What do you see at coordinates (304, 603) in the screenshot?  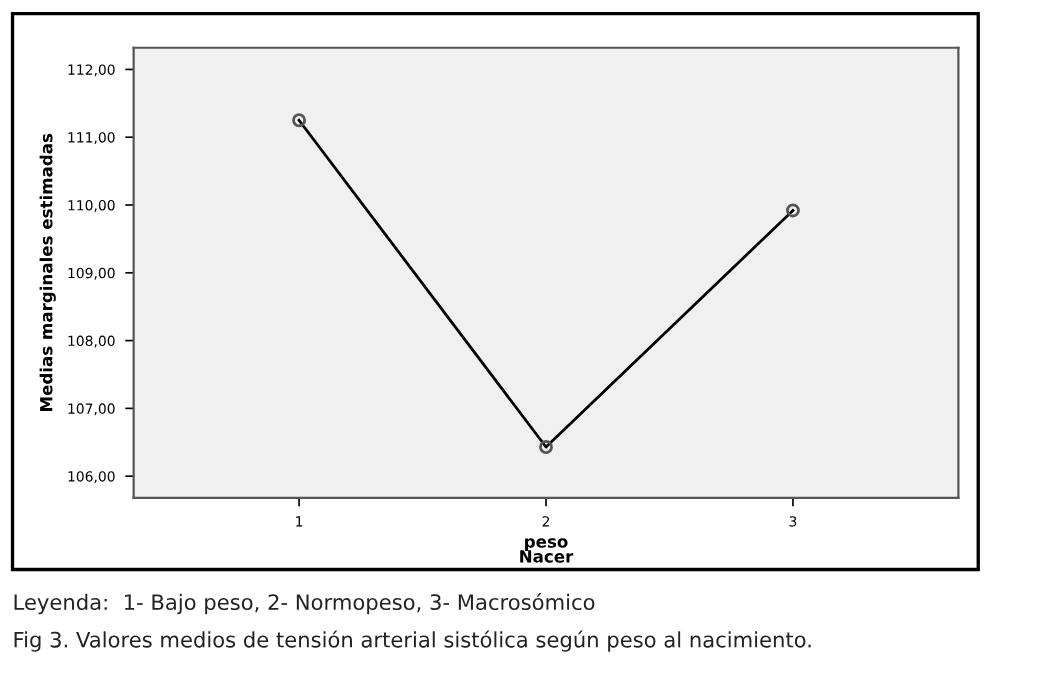 I see `text: Leyenda: 1- Bajo peso, 2- Normopeso, 3- Macrosómico` at bounding box center [304, 603].